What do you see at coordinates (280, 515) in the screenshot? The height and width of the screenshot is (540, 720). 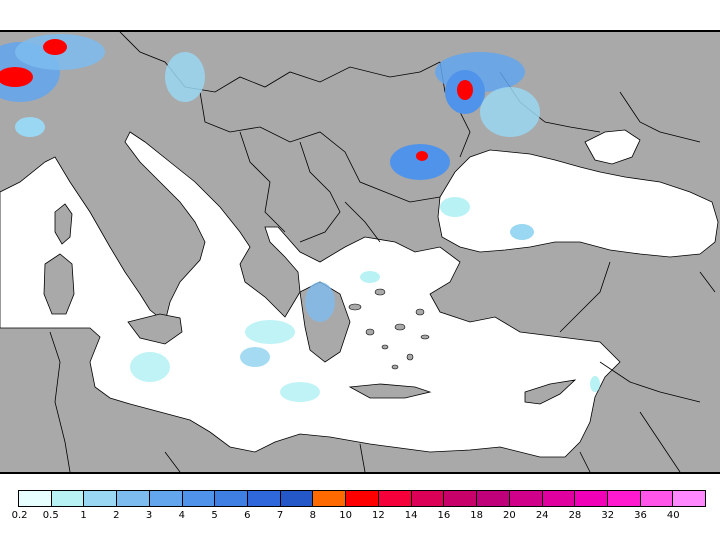 I see `legend-tick-label: 7` at bounding box center [280, 515].